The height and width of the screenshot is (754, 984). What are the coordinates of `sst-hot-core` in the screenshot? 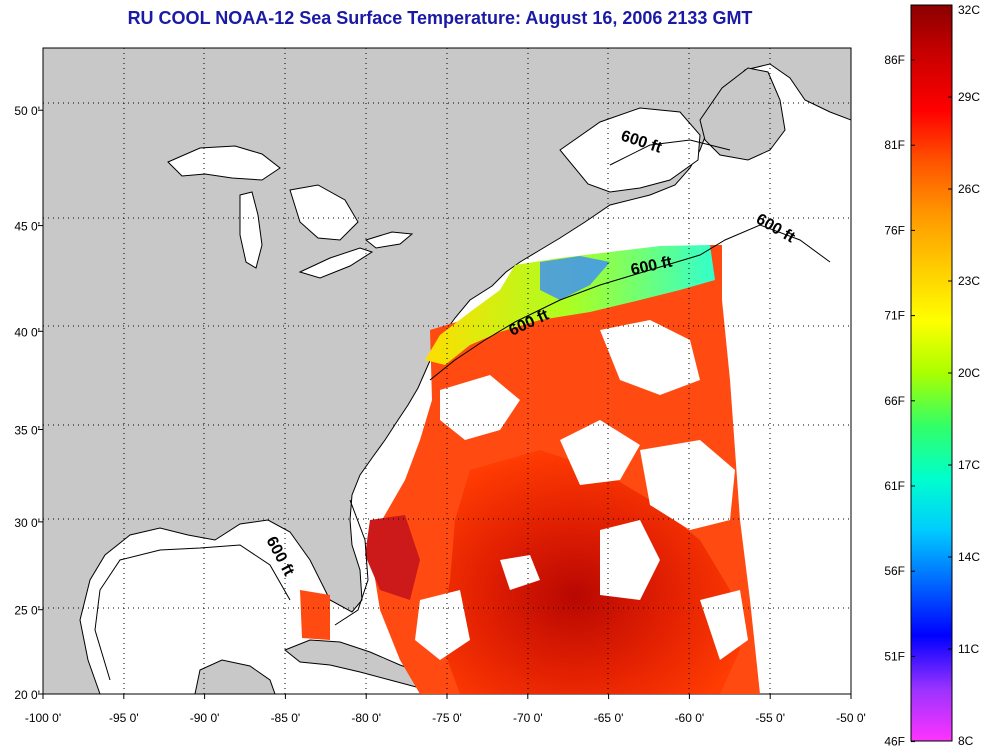 It's located at (590, 572).